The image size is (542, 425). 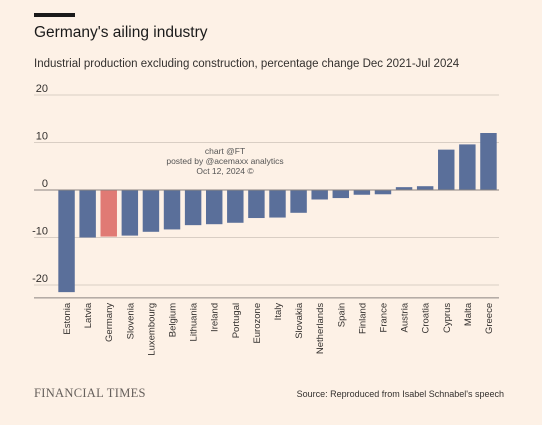 I want to click on x-tick-label: Eurozone, so click(x=257, y=323).